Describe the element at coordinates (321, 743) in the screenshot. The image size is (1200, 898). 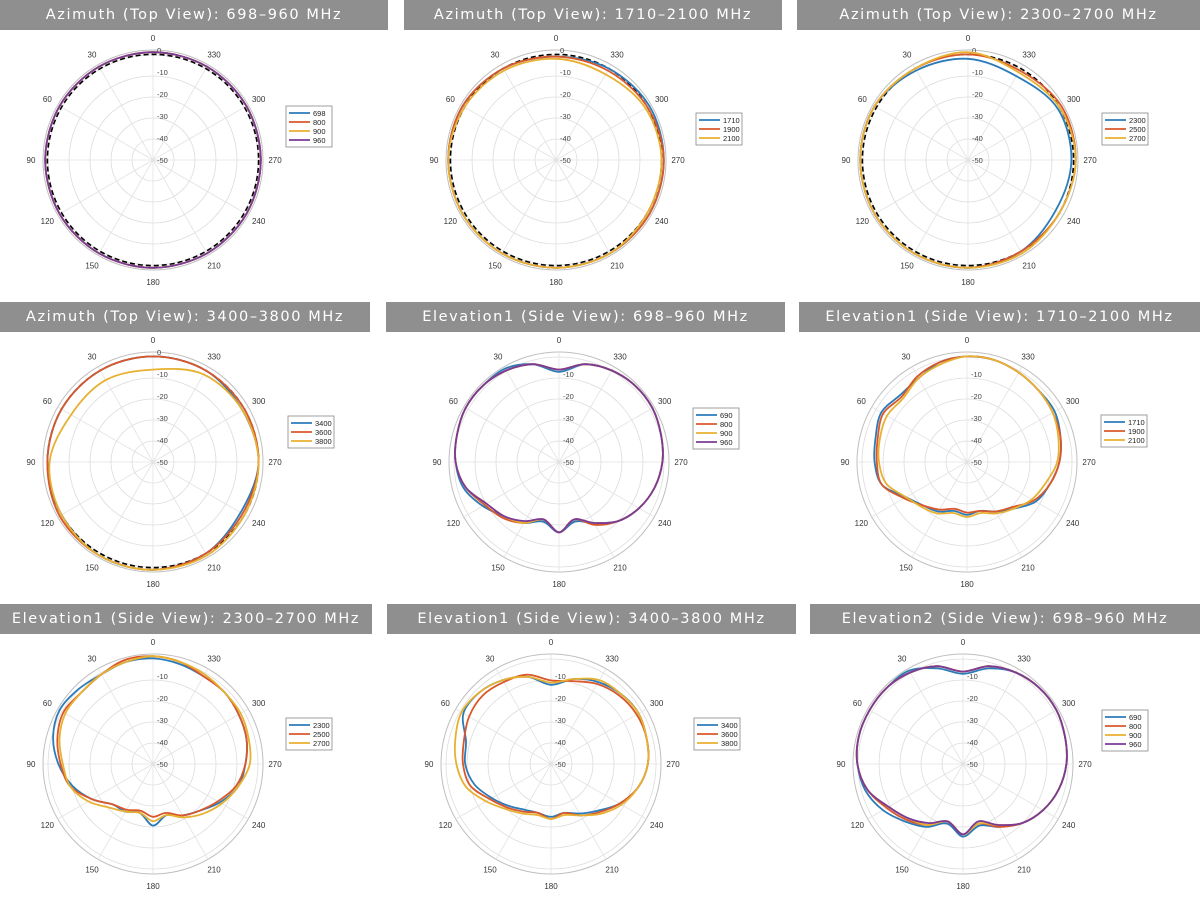
I see `legend-label: 2700` at that location.